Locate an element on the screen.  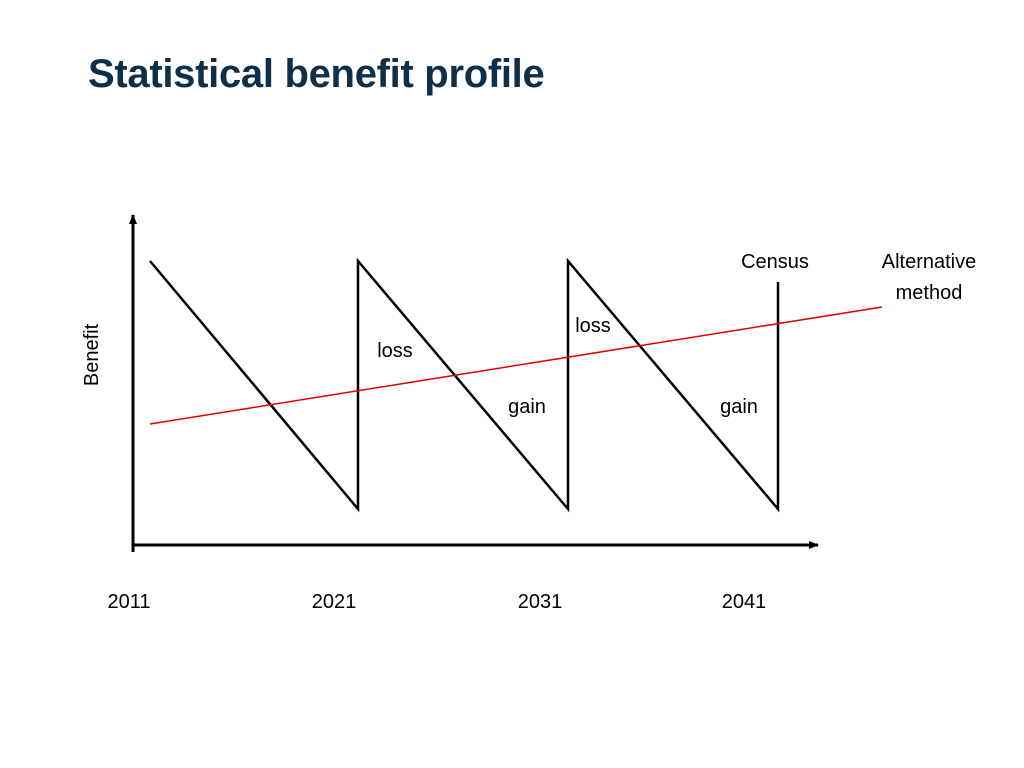
alternative-method-label-line1: Alternative is located at coordinates (929, 262).